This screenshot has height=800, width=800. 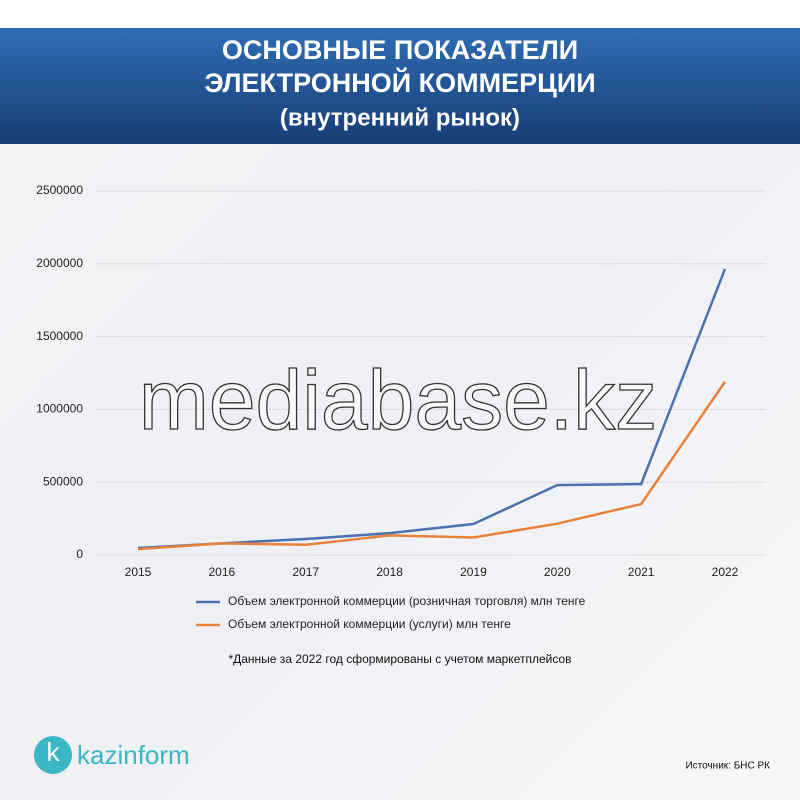 I want to click on logo-icon, so click(x=53, y=755).